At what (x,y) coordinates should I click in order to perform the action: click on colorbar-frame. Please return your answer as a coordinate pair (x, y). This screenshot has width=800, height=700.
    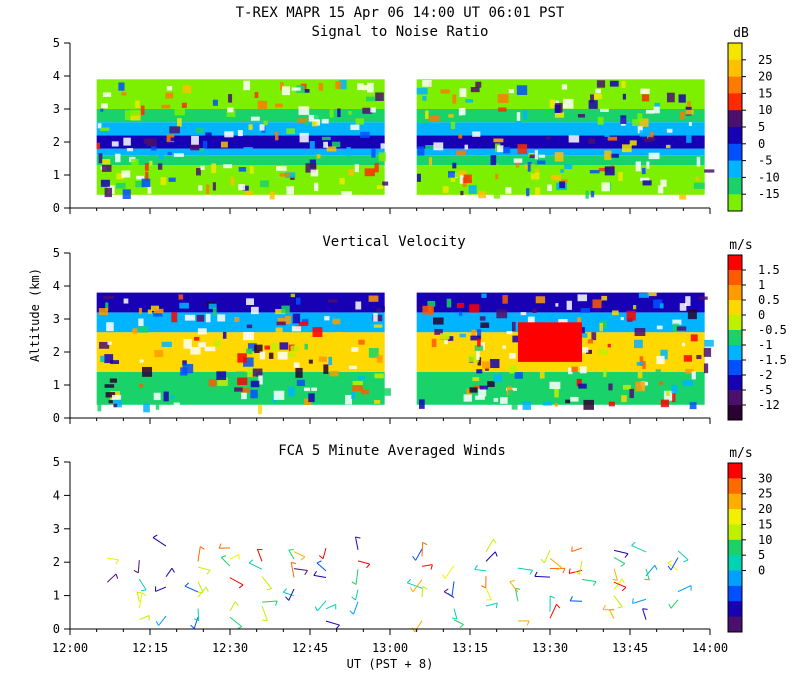
    Looking at the image, I should click on (735, 337).